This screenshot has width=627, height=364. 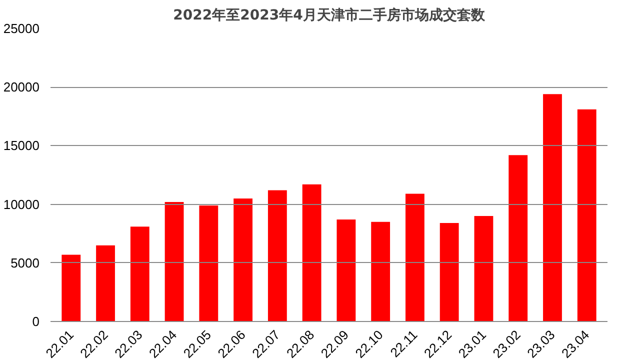 What do you see at coordinates (21, 204) in the screenshot?
I see `y-tick-label: 10000` at bounding box center [21, 204].